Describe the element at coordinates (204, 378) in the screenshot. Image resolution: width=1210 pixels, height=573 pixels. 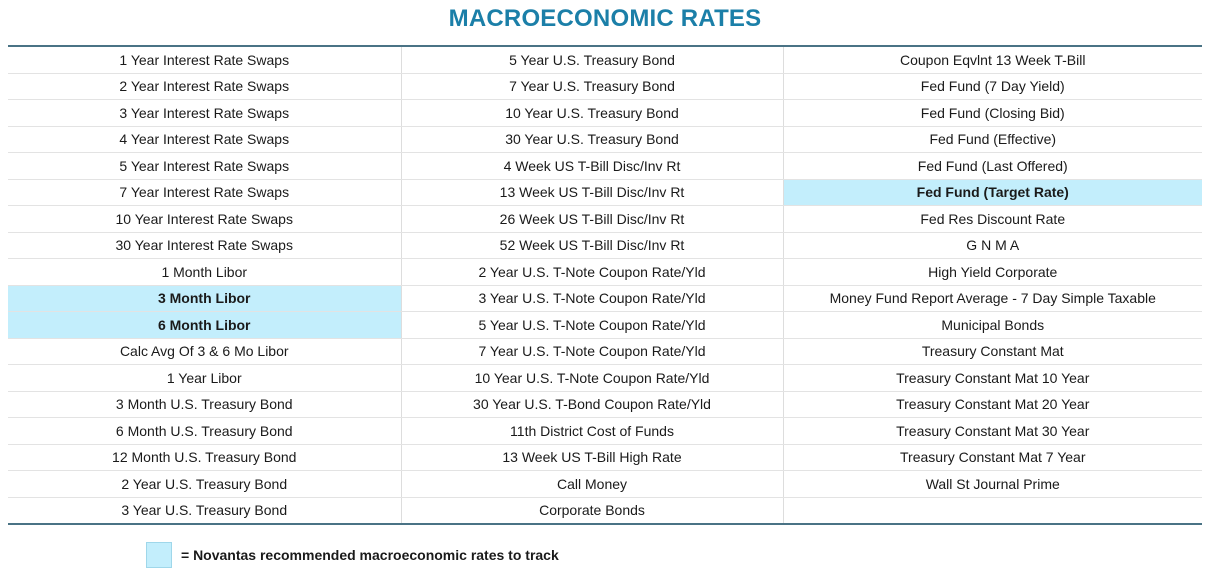
I see `rate-cell: 1 Year Libor` at that location.